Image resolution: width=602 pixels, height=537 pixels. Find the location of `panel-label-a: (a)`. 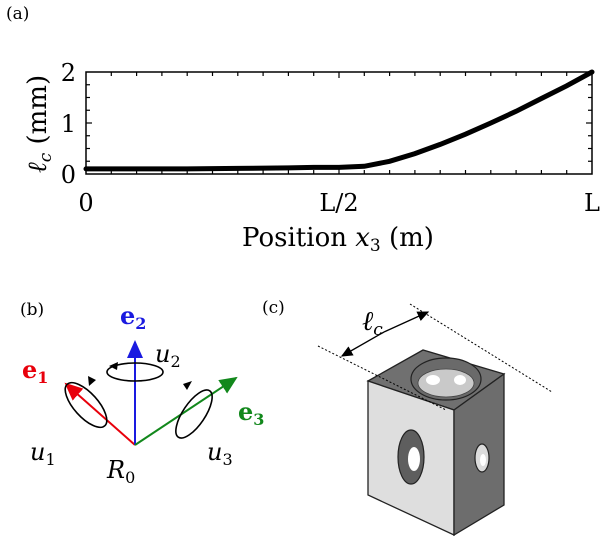

panel-label-a: (a) is located at coordinates (18, 14).